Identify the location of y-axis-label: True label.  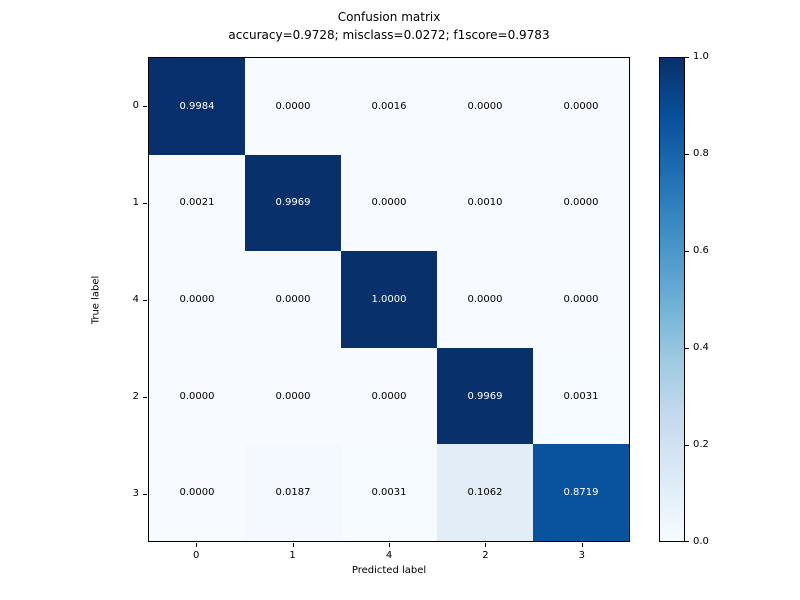
(96, 300).